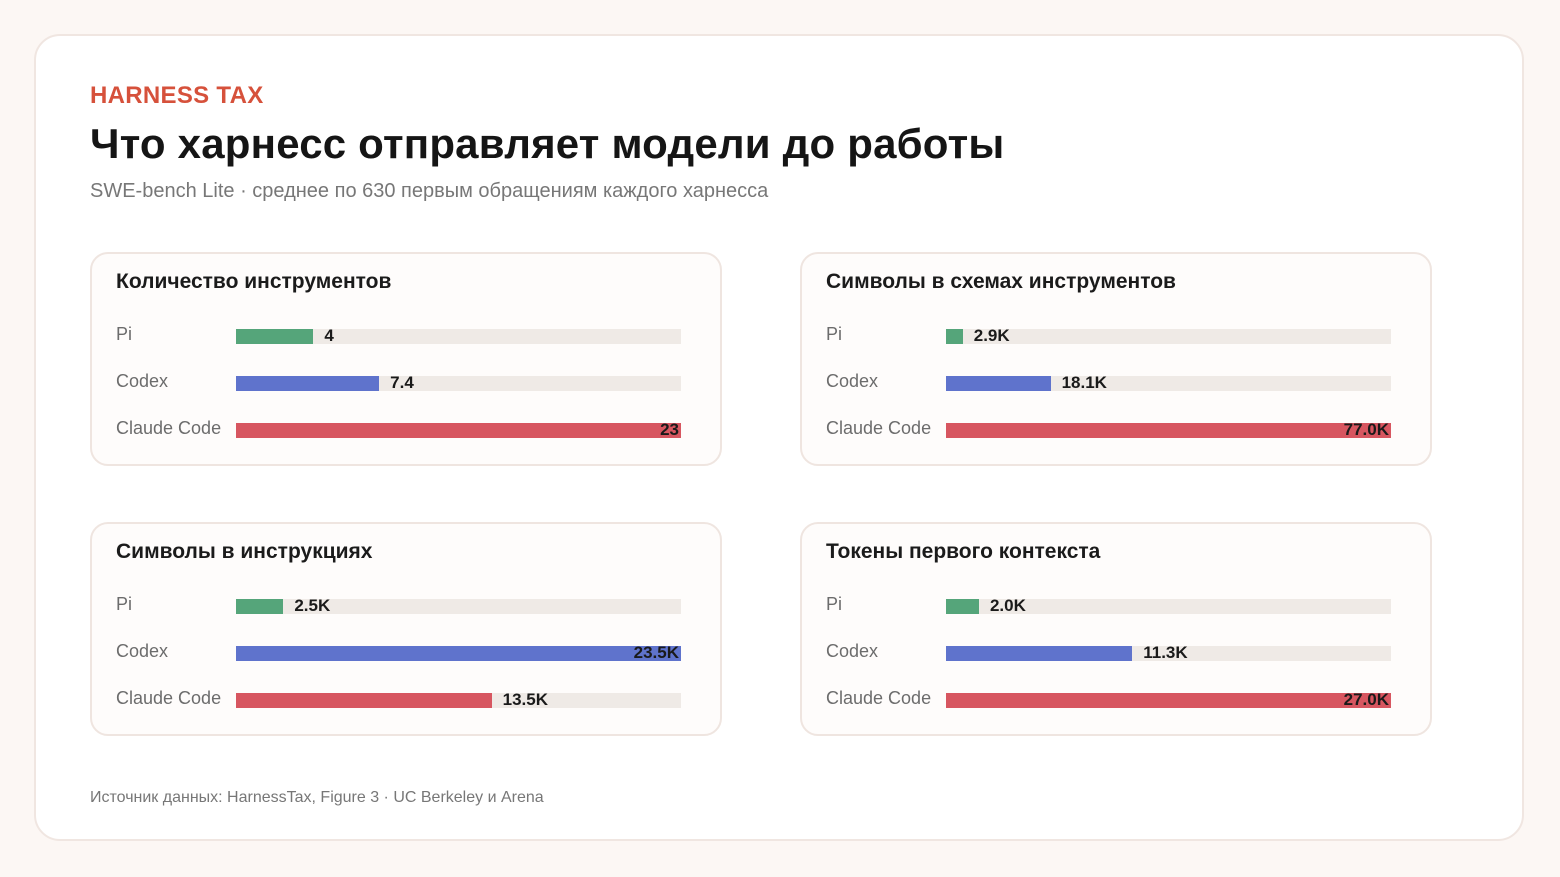 The width and height of the screenshot is (1560, 877). I want to click on bar-row: Codex 11.3K, so click(1116, 652).